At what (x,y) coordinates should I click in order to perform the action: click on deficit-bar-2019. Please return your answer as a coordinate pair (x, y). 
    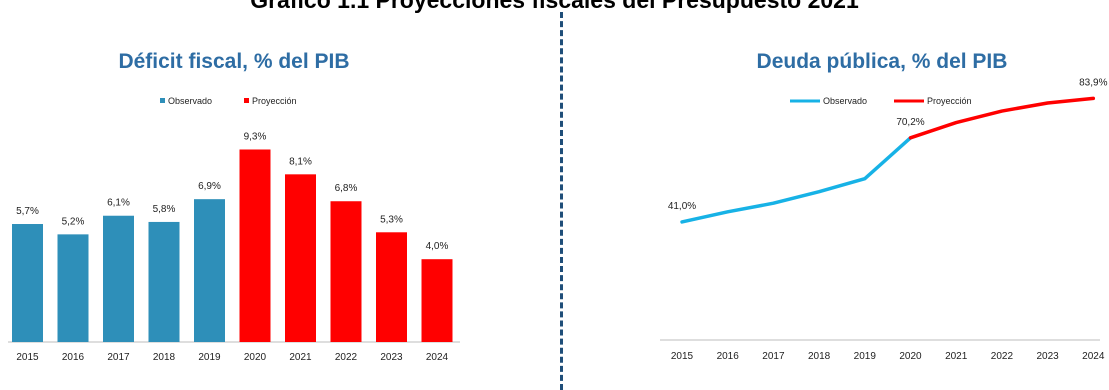
    Looking at the image, I should click on (209, 270).